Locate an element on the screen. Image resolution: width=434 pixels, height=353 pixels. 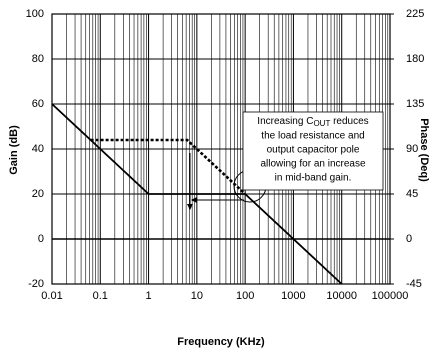
annotation-text: Increasing C is located at coordinates (285, 121).